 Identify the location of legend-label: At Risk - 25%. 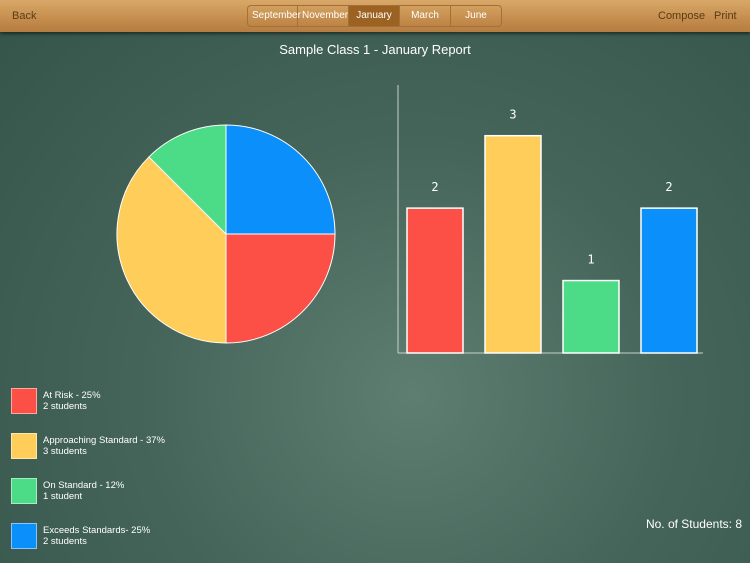
(72, 395).